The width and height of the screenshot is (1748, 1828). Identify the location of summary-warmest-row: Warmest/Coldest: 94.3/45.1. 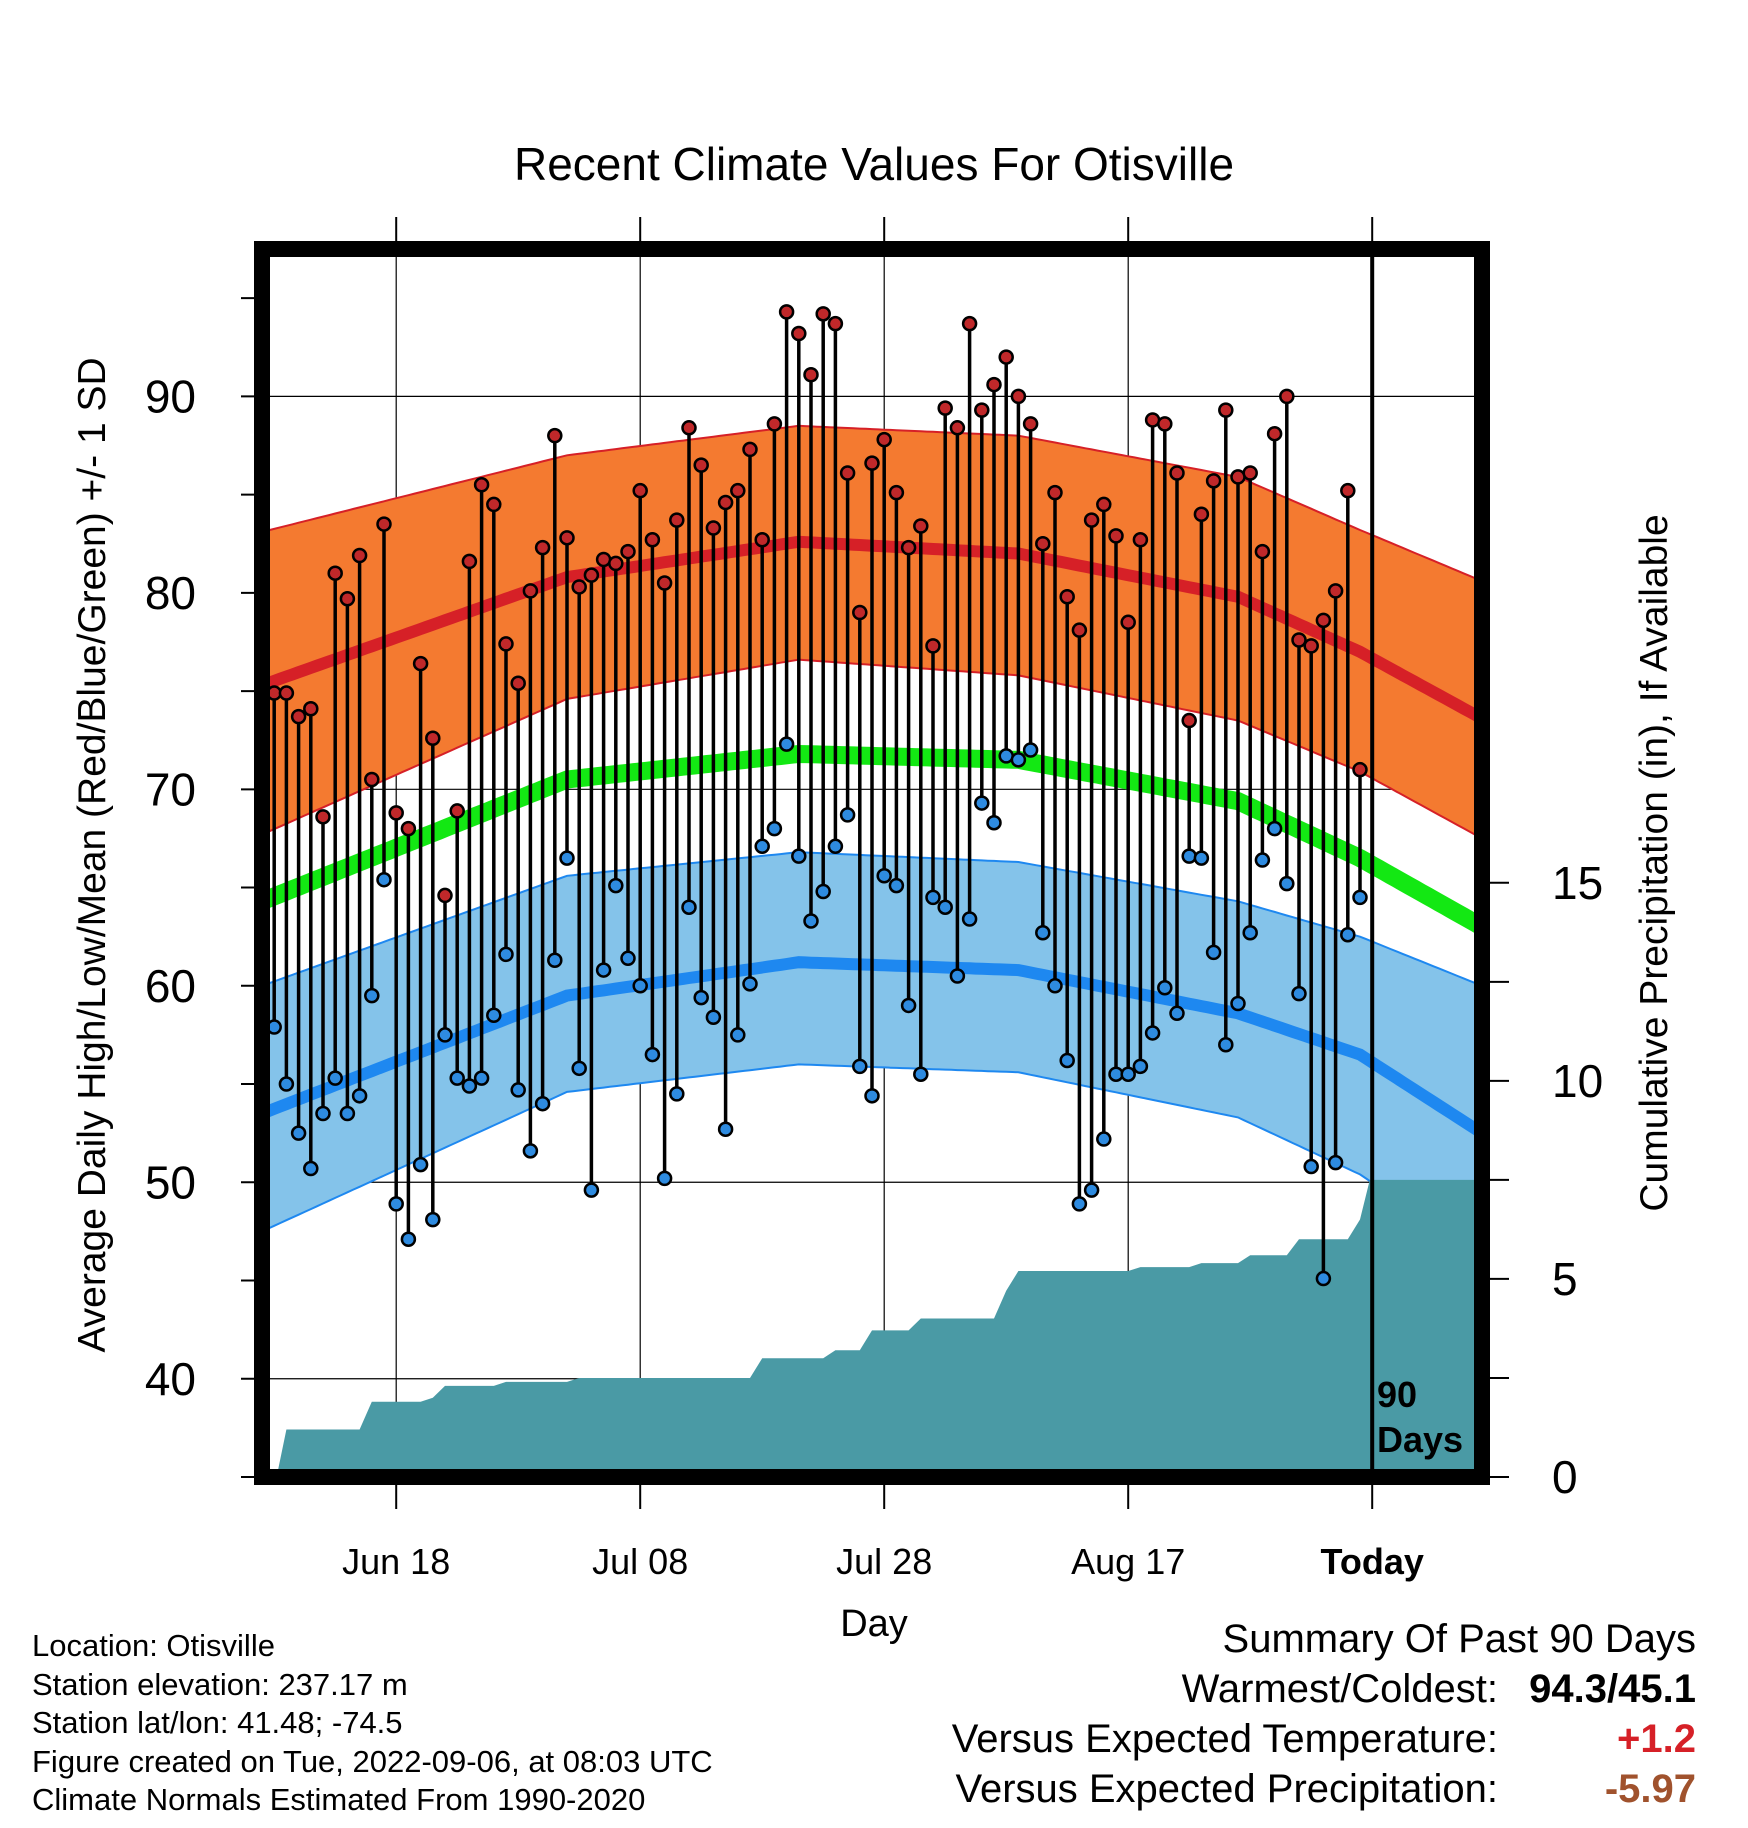
(1324, 1689).